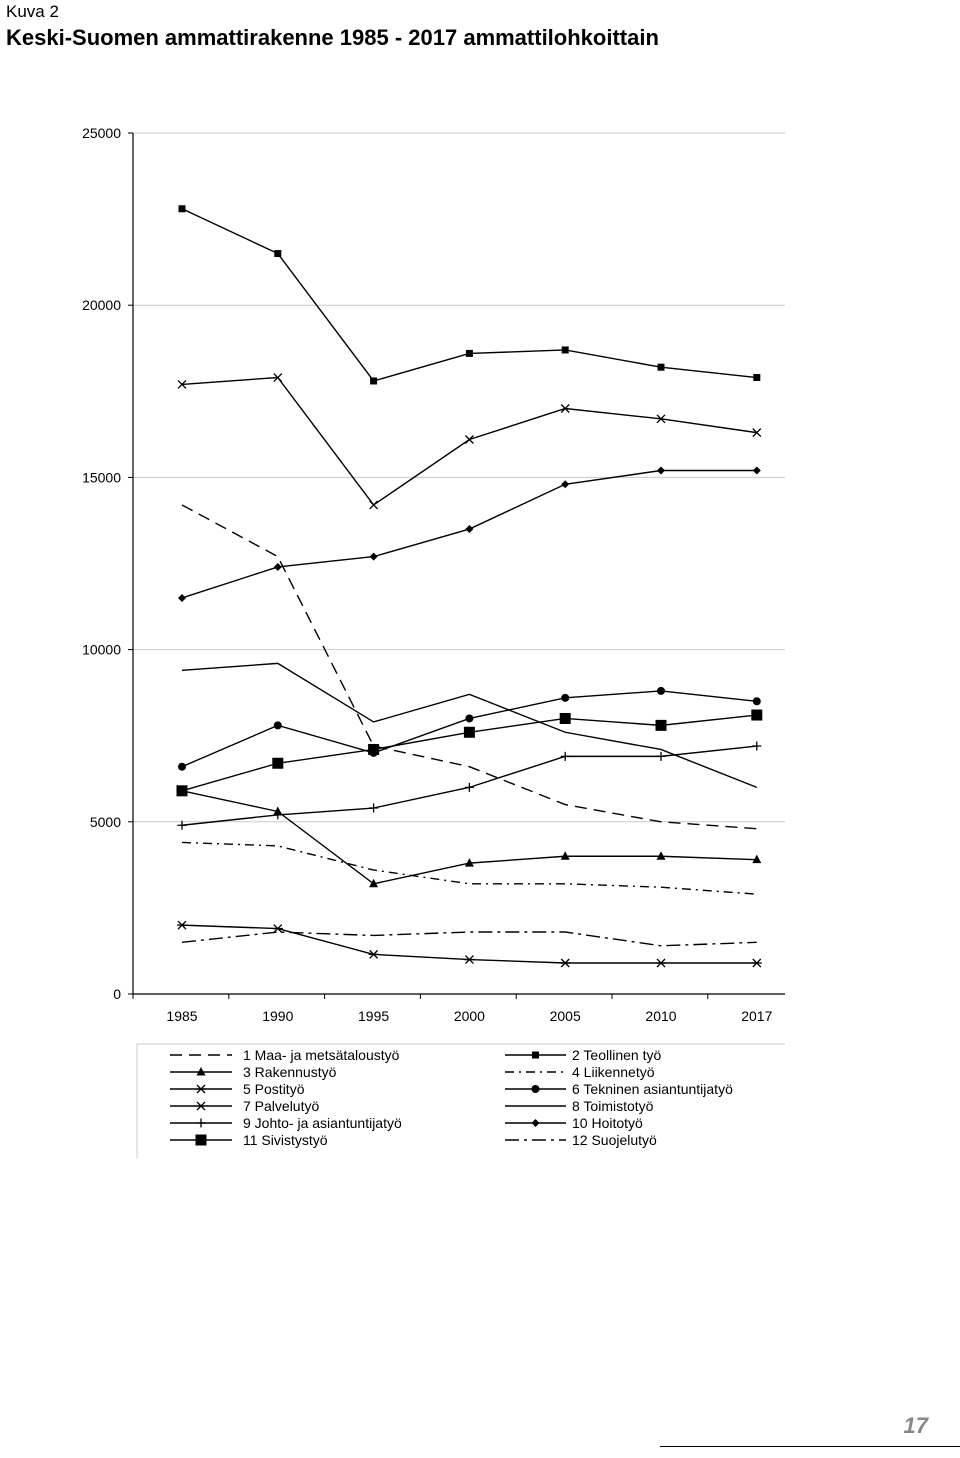 This screenshot has width=960, height=1458. I want to click on x-tick-label: 1990, so click(277, 1016).